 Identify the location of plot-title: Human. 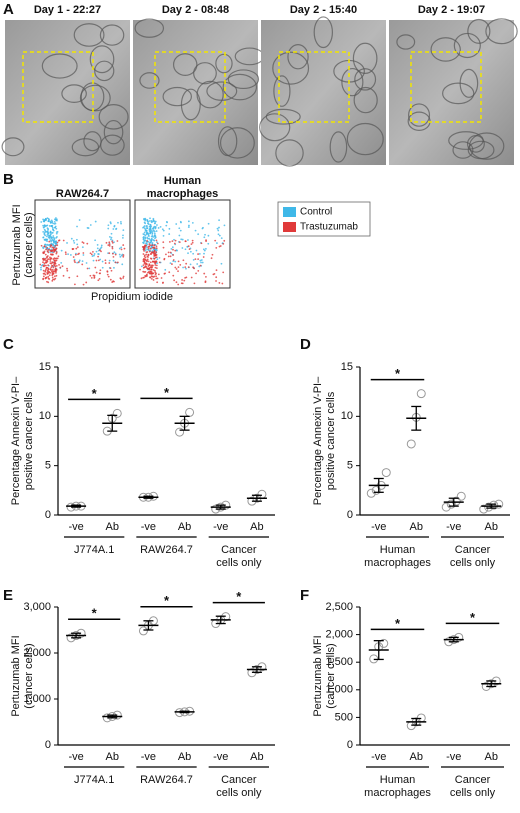
(183, 181).